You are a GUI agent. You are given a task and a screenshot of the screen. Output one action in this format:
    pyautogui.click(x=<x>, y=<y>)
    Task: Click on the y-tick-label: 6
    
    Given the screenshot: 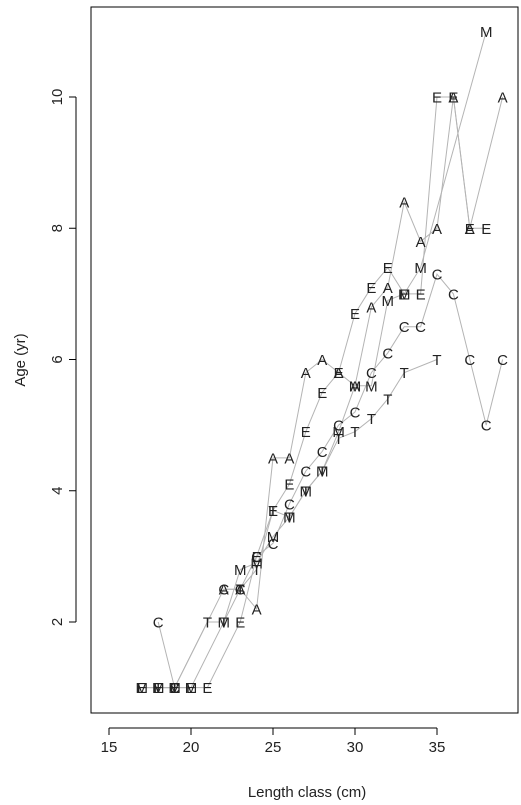 What is the action you would take?
    pyautogui.click(x=57, y=359)
    